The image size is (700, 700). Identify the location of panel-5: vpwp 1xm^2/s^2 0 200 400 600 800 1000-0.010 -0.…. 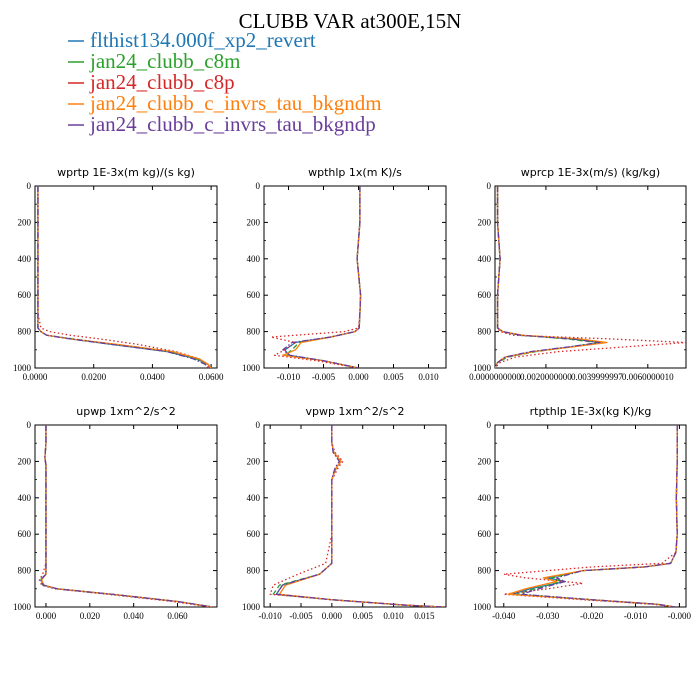
(344, 513).